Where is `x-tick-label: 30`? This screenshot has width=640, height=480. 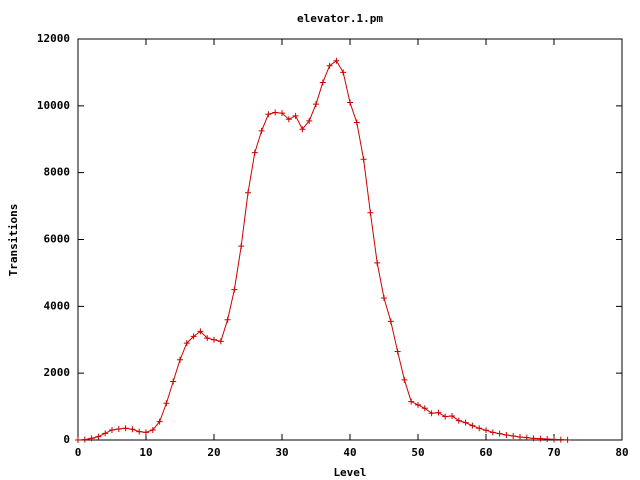
x-tick-label: 30 is located at coordinates (281, 452).